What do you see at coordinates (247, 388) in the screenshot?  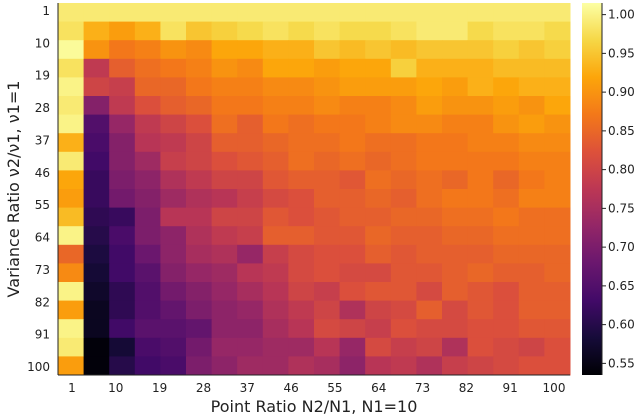 I see `x-tick-label: 37` at bounding box center [247, 388].